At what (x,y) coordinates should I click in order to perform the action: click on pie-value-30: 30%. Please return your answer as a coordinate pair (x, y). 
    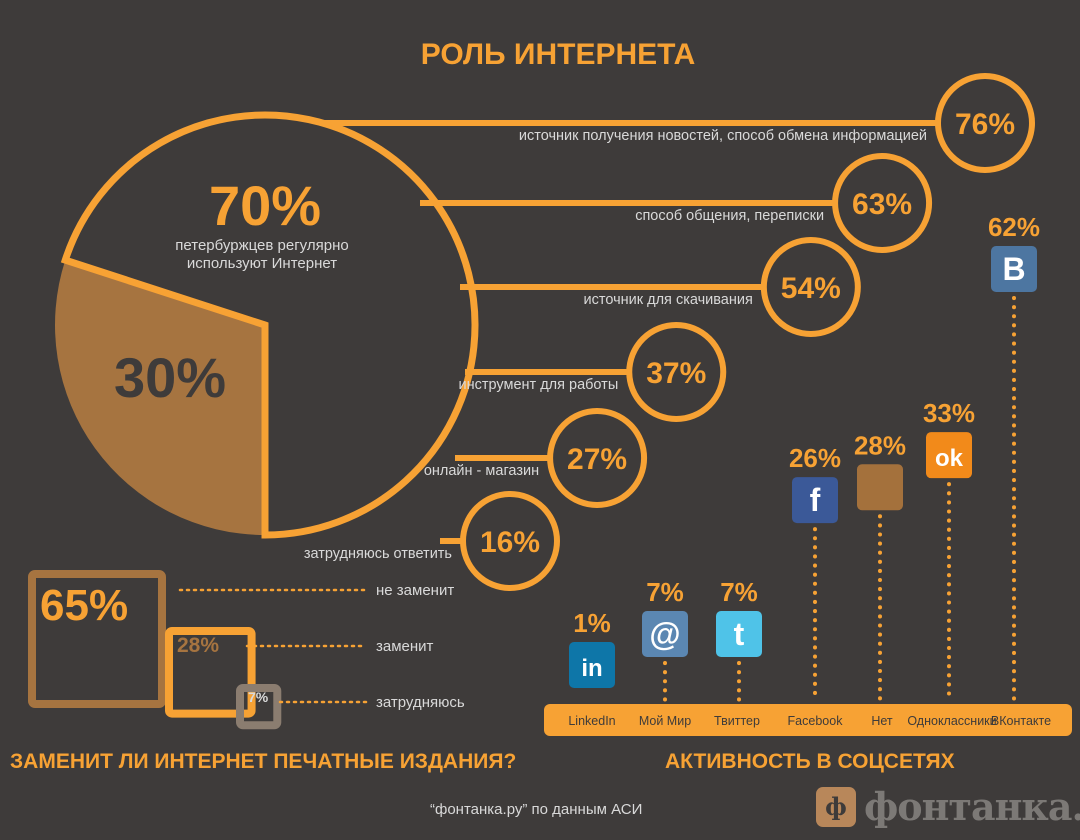
    Looking at the image, I should click on (170, 377).